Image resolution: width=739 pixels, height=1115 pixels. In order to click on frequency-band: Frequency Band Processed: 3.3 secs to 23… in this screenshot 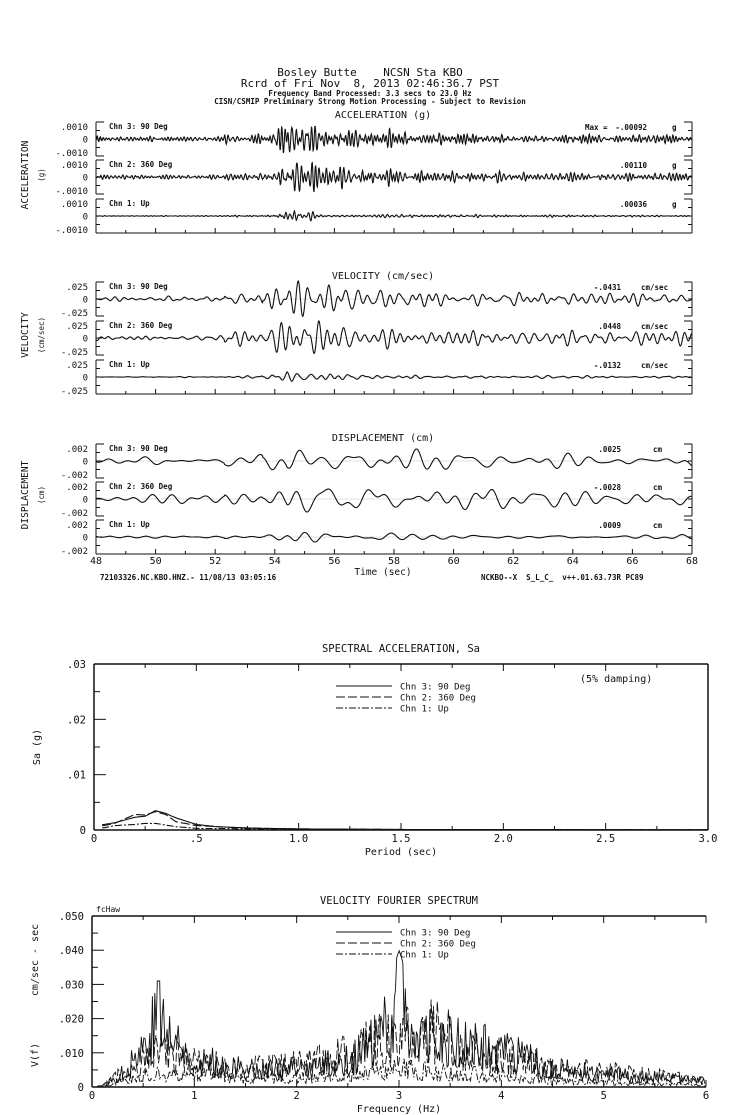, I will do `click(369, 93)`.